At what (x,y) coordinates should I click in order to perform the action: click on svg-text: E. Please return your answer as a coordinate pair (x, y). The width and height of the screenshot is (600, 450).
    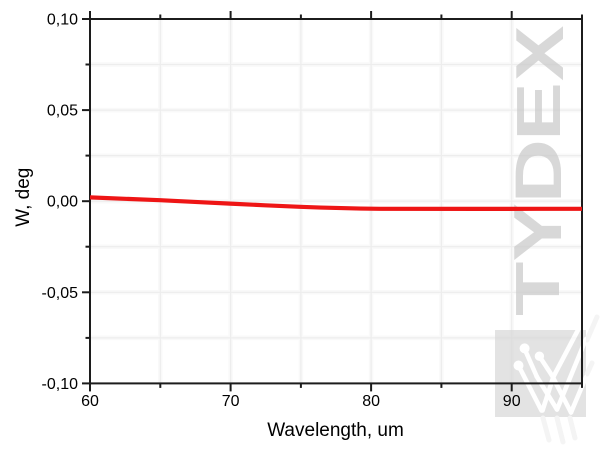
    Looking at the image, I should click on (538, 111).